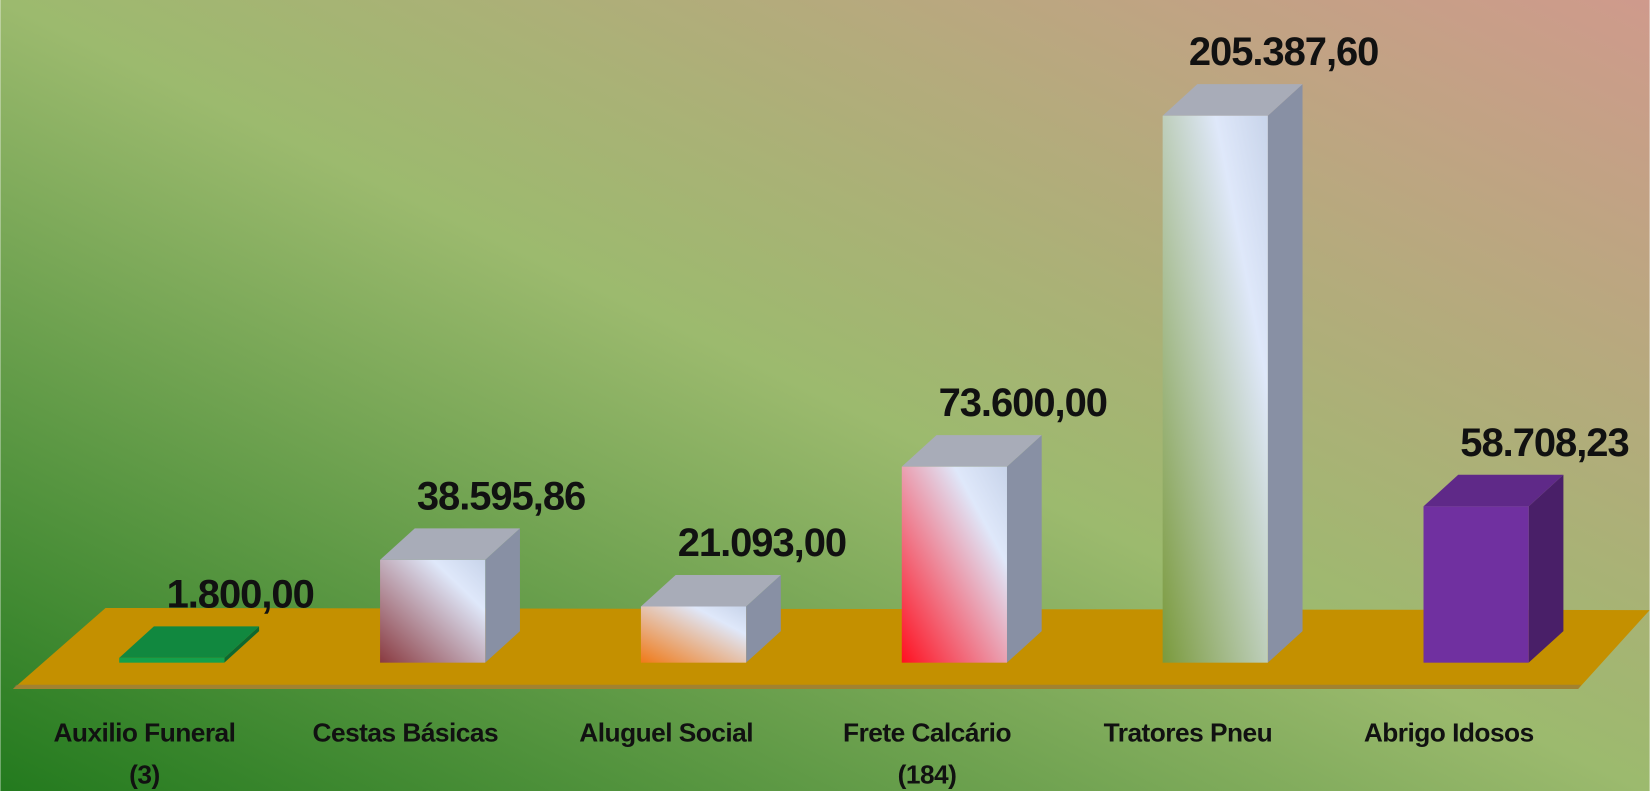  What do you see at coordinates (501, 496) in the screenshot?
I see `value-label: 38.595,86` at bounding box center [501, 496].